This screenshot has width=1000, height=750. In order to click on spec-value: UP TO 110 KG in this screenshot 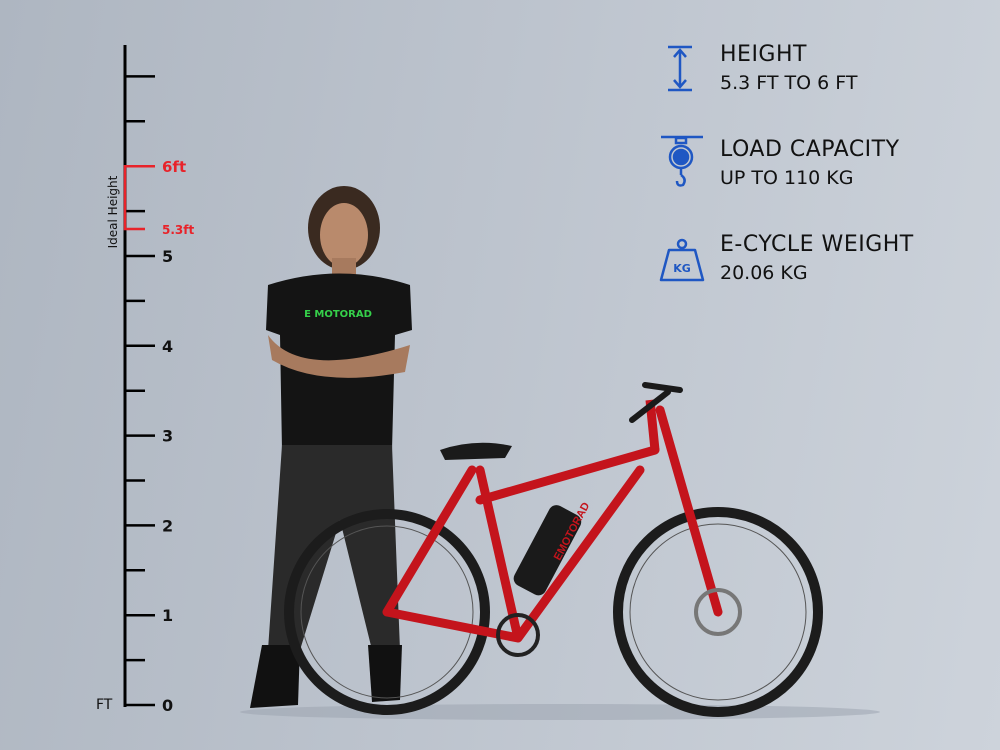, I will do `click(787, 178)`.